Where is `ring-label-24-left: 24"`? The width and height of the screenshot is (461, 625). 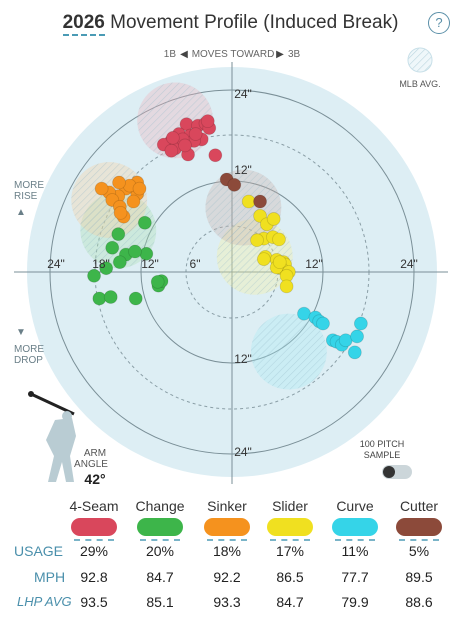
ring-label-24-left: 24" is located at coordinates (56, 264).